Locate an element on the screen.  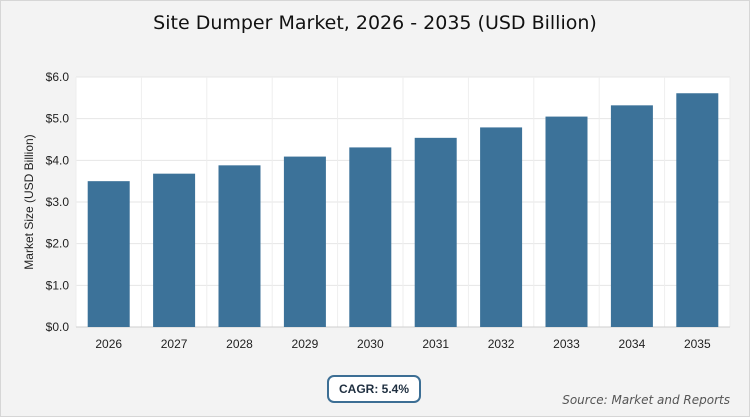
x-tick-label: 2035 is located at coordinates (697, 344).